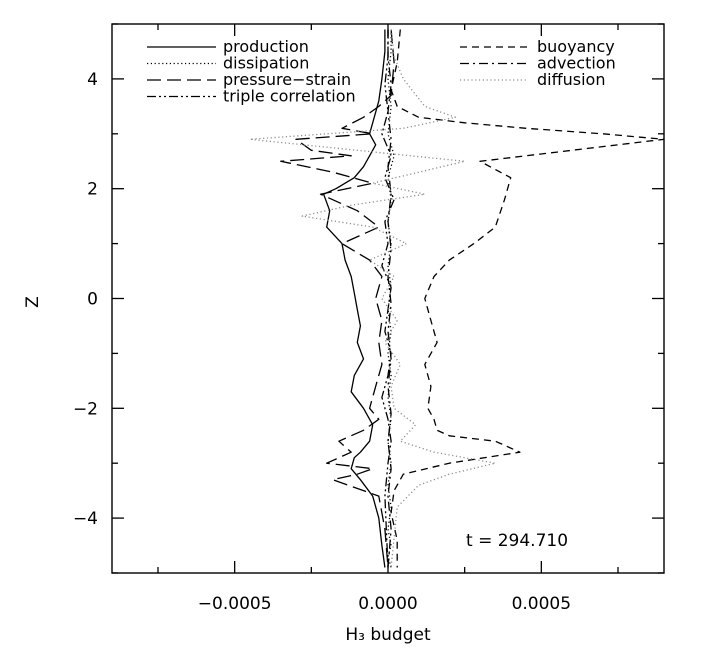 Image resolution: width=722 pixels, height=649 pixels. What do you see at coordinates (517, 541) in the screenshot?
I see `time-annotation: t = 294.710` at bounding box center [517, 541].